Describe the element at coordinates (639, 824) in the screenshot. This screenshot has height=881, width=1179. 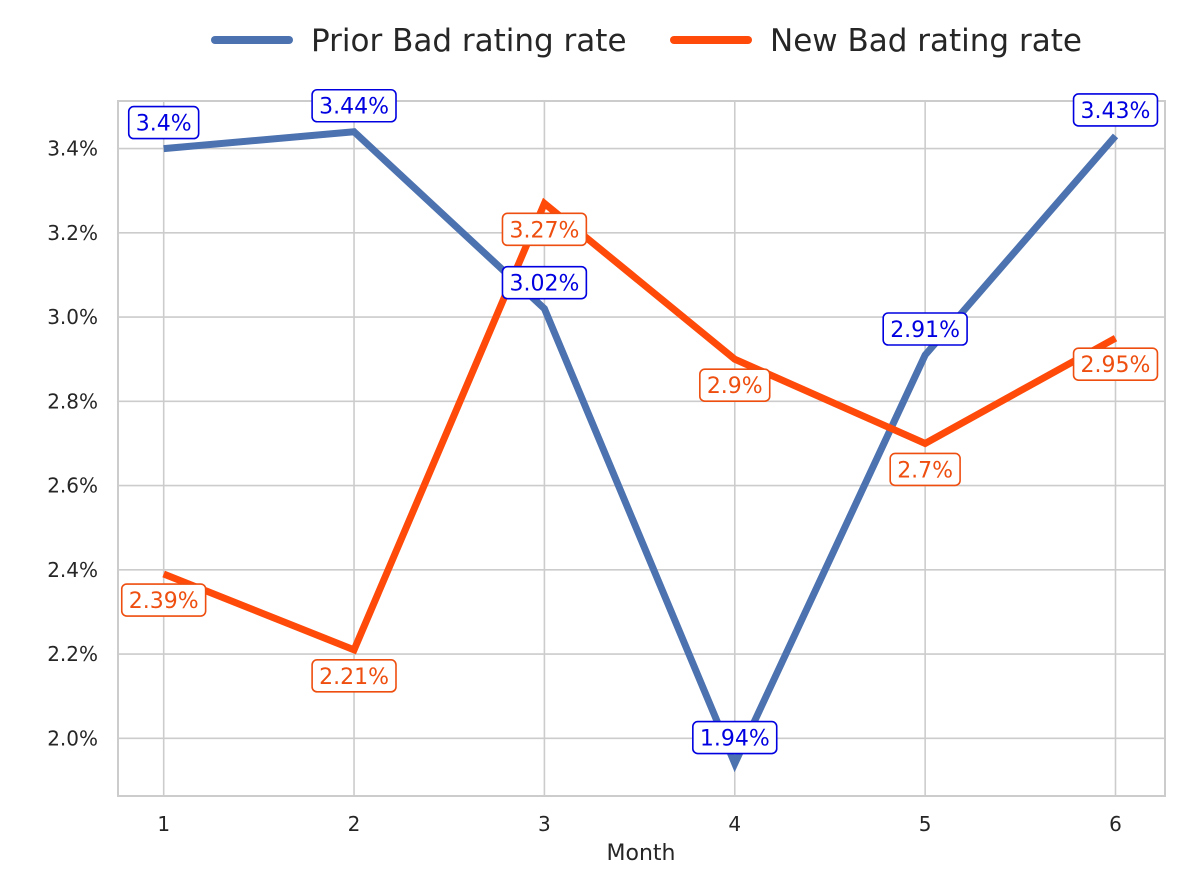
I see `x-tick-labels: 1 2 3 4 5 6` at that location.